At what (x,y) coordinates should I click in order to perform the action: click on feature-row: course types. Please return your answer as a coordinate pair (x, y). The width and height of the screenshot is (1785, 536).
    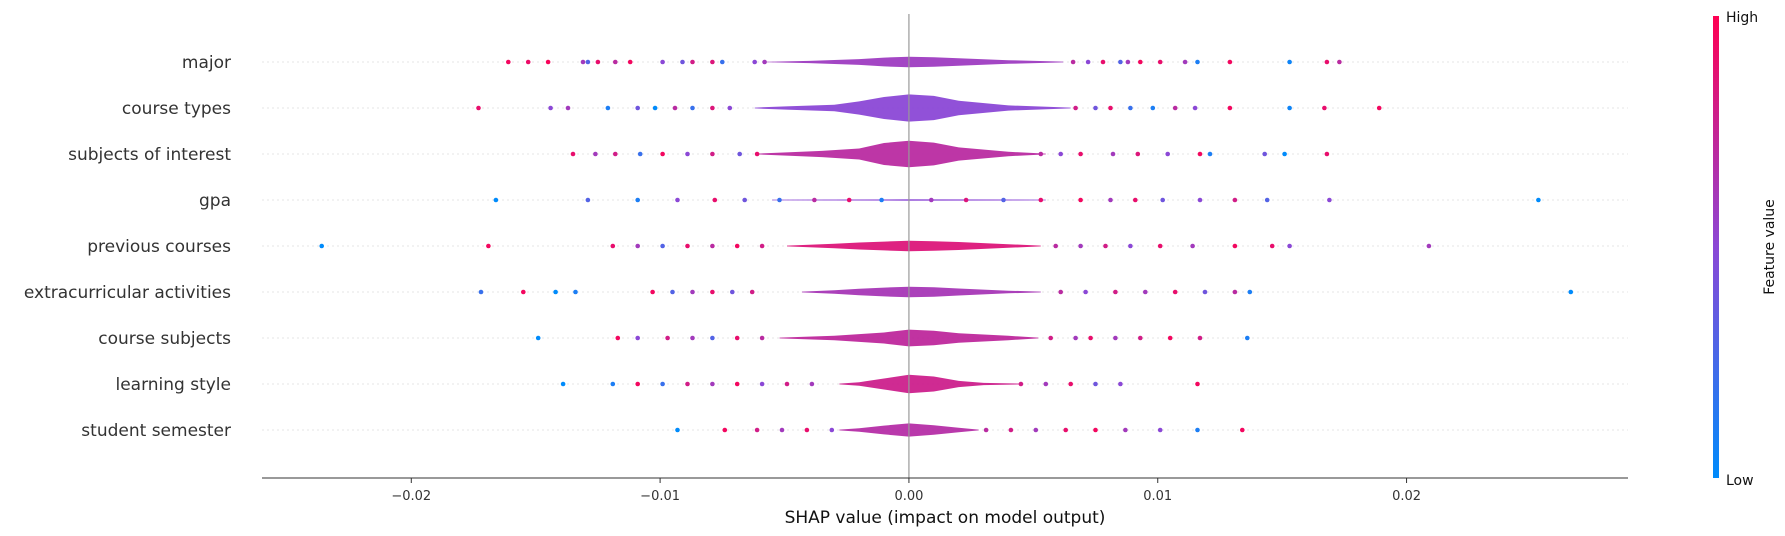
    Looking at the image, I should click on (875, 108).